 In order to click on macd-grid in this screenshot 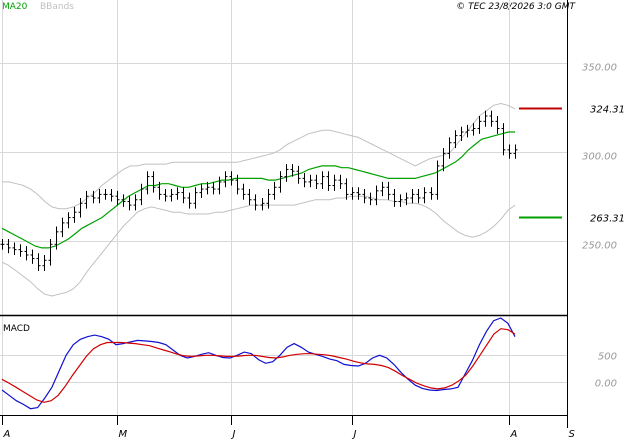, I will do `click(283, 369)`.